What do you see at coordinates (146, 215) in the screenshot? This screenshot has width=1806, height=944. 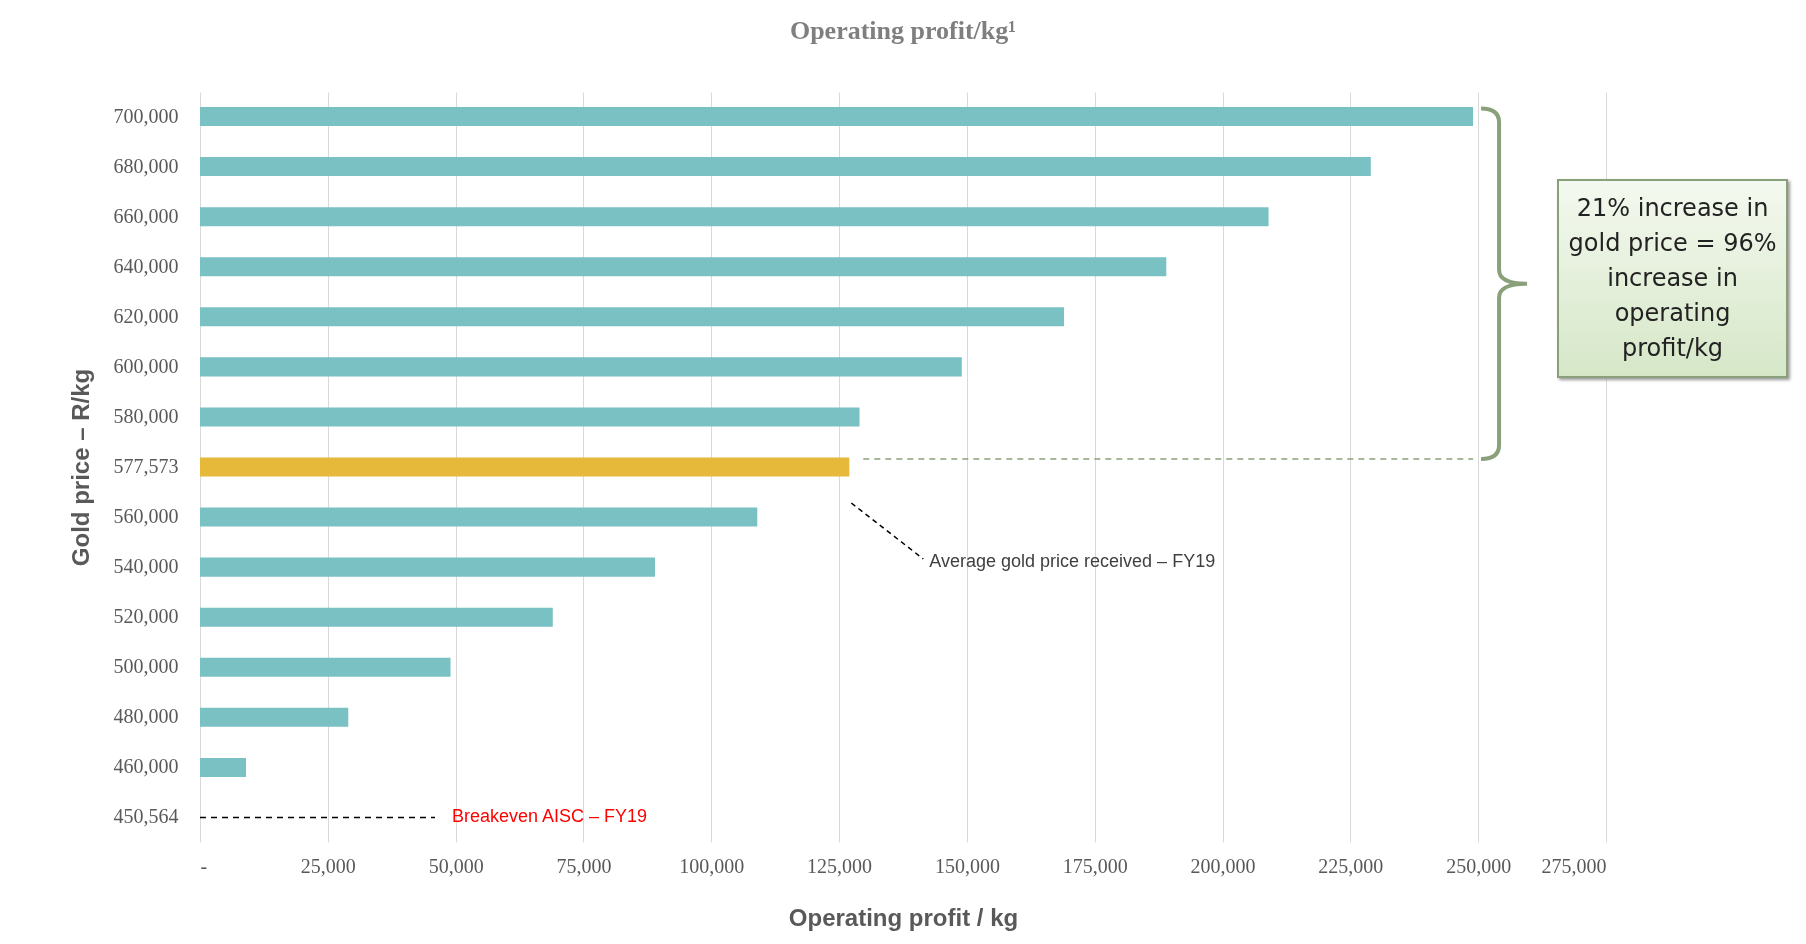 I see `y-tick-label: 660,000` at bounding box center [146, 215].